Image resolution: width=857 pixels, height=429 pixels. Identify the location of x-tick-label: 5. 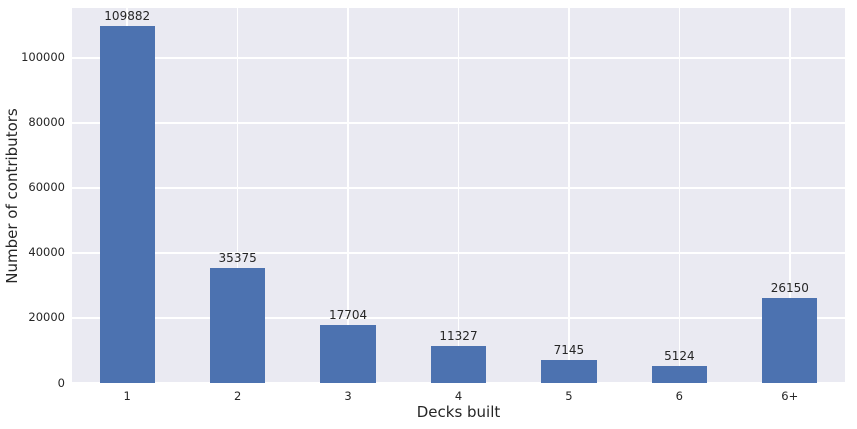
(569, 396).